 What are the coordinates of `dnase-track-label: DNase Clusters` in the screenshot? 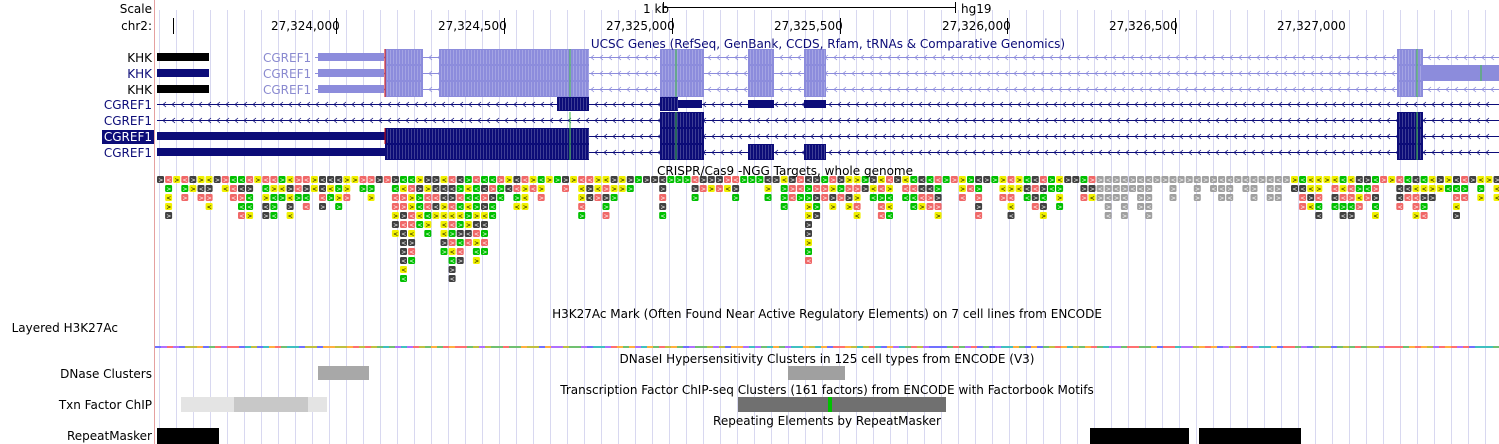 It's located at (106, 374).